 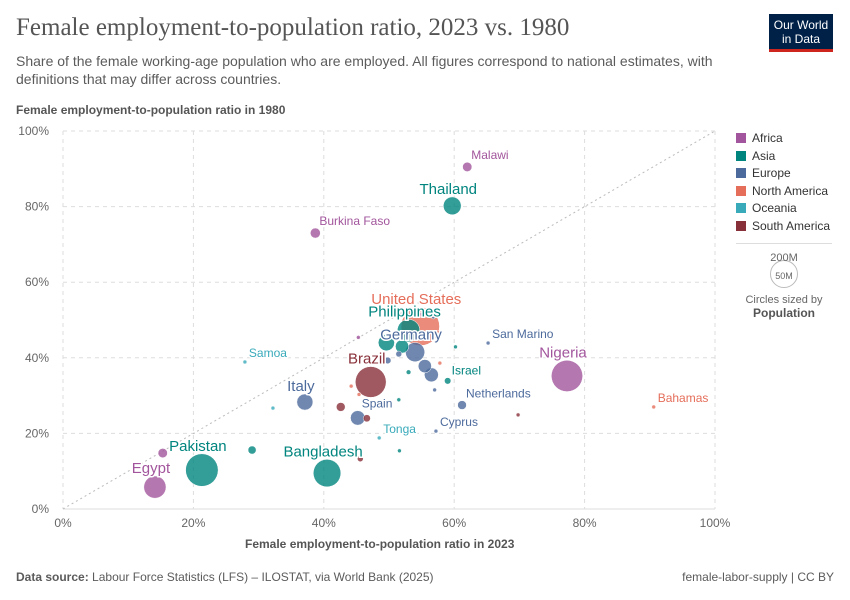 What do you see at coordinates (466, 371) in the screenshot?
I see `point-label: Israel` at bounding box center [466, 371].